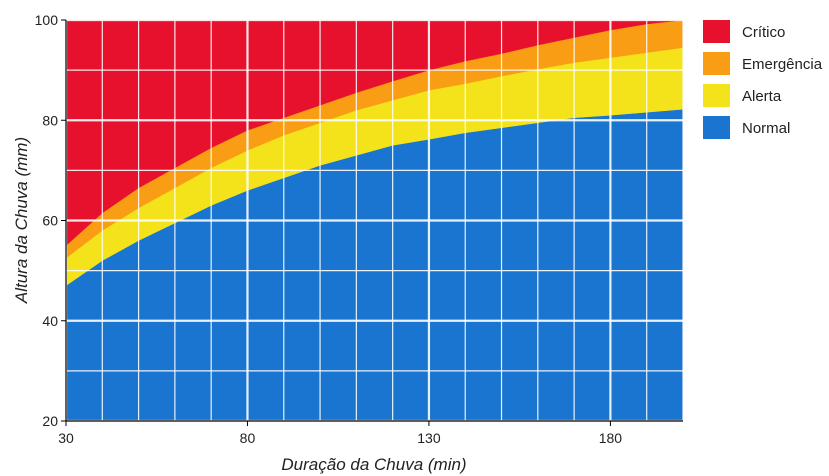 The height and width of the screenshot is (476, 829). Describe the element at coordinates (373, 464) in the screenshot. I see `x-axis-title: Duração da Chuva (min)` at that location.